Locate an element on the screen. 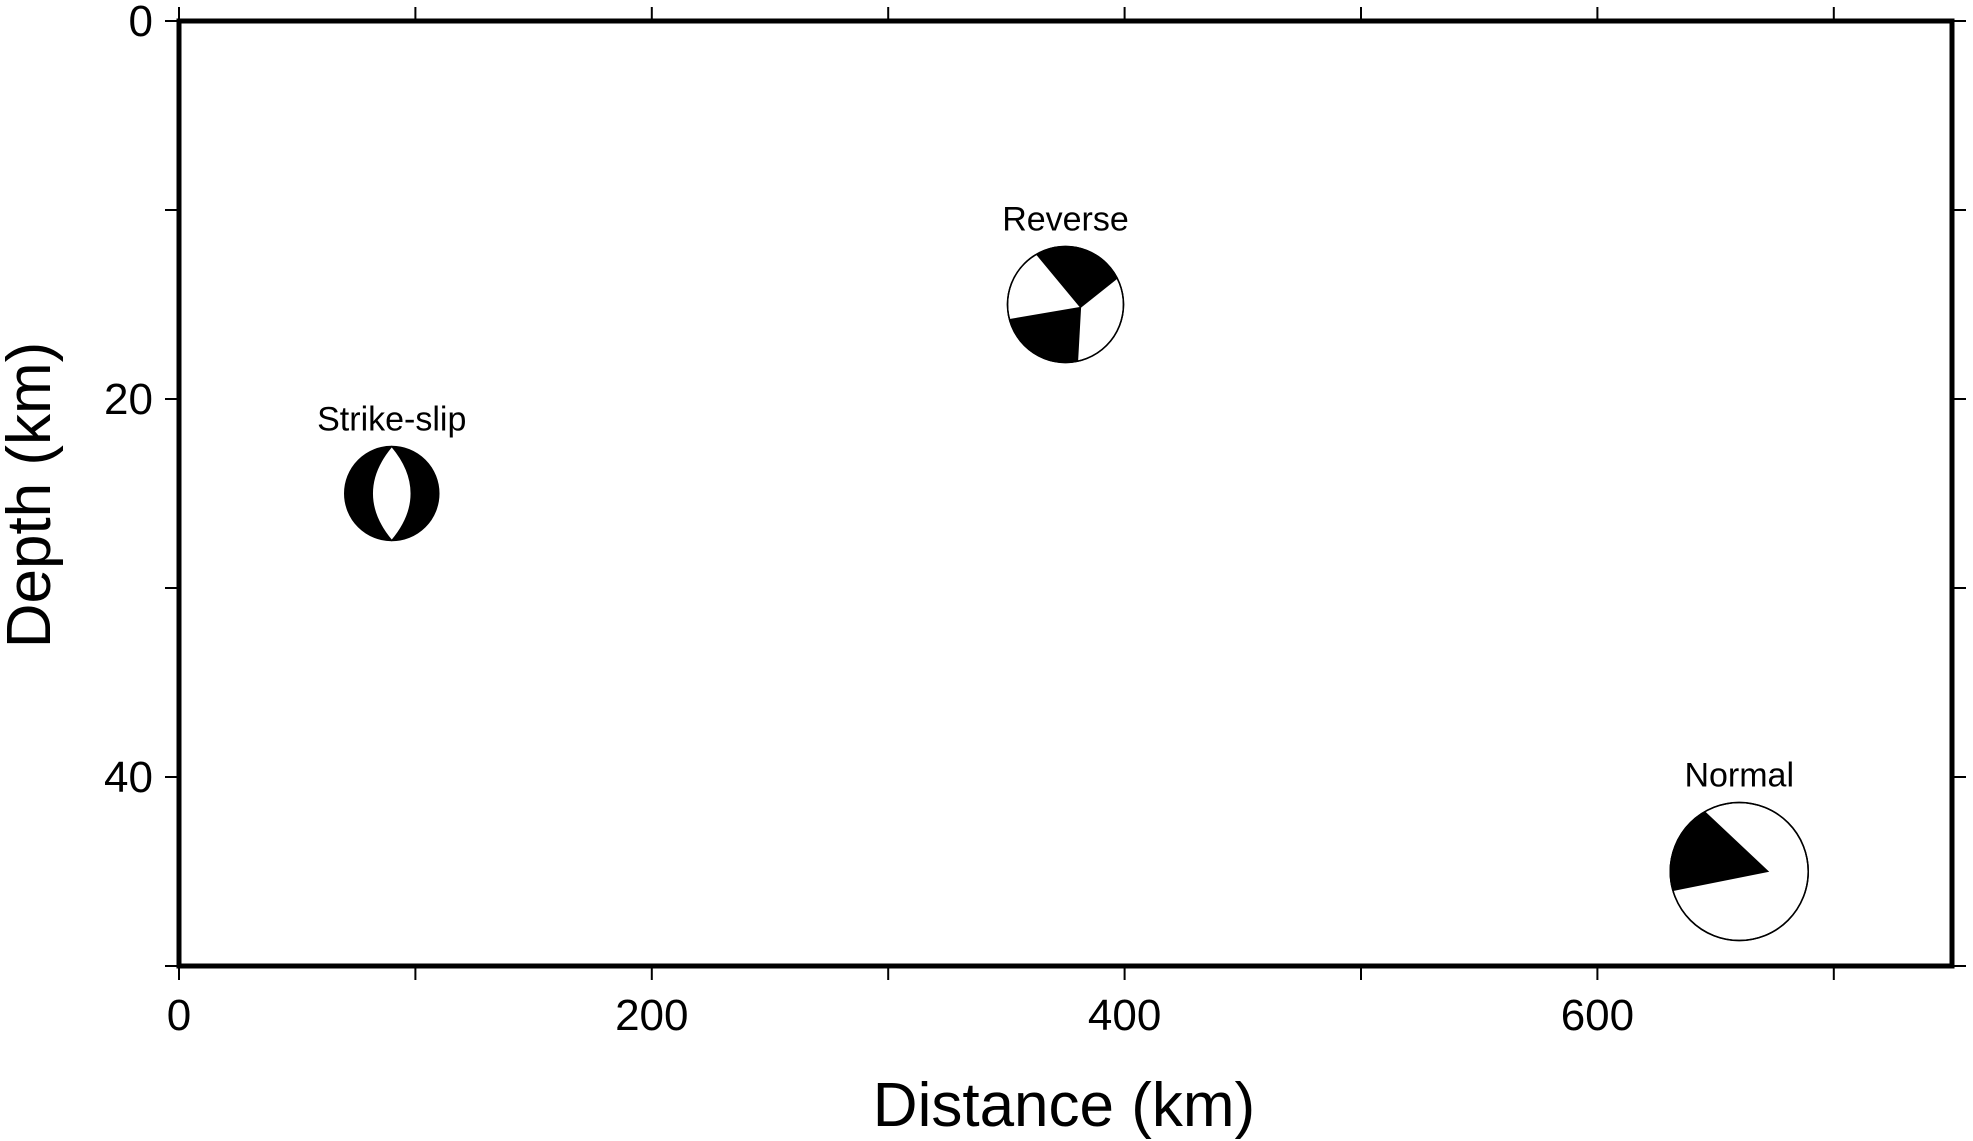 The width and height of the screenshot is (1973, 1141). x-tick-label: 0 is located at coordinates (179, 1015).